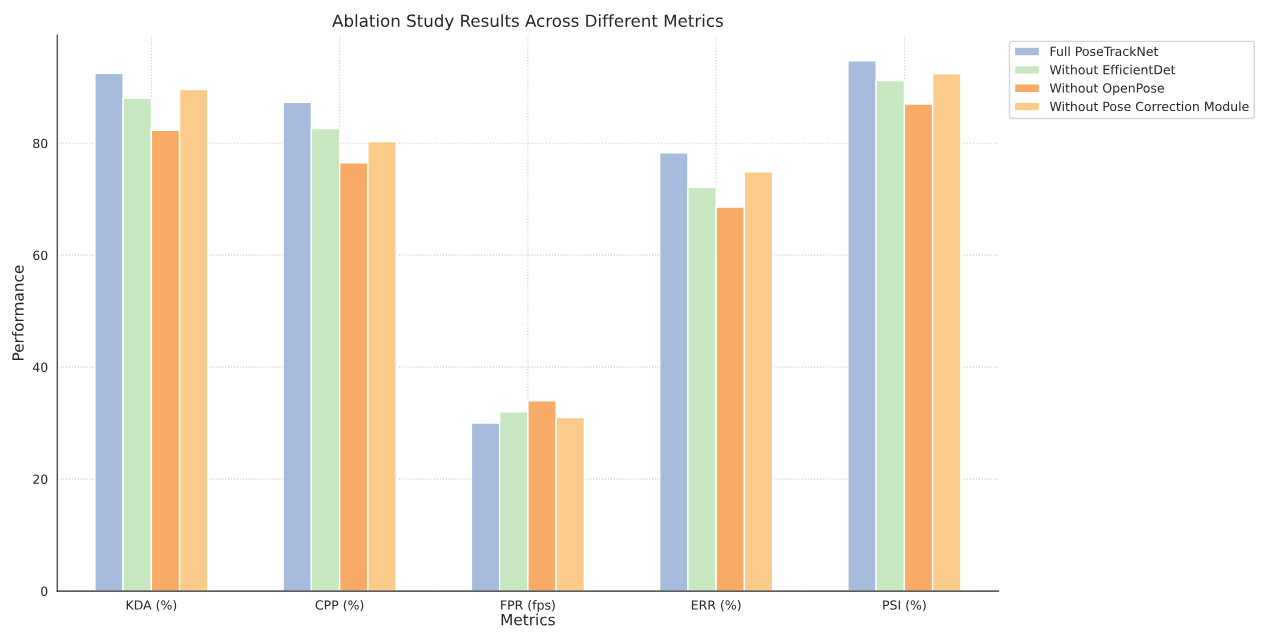 Image resolution: width=1272 pixels, height=639 pixels. I want to click on legend-label: Full PoseTrackNet, so click(1104, 51).